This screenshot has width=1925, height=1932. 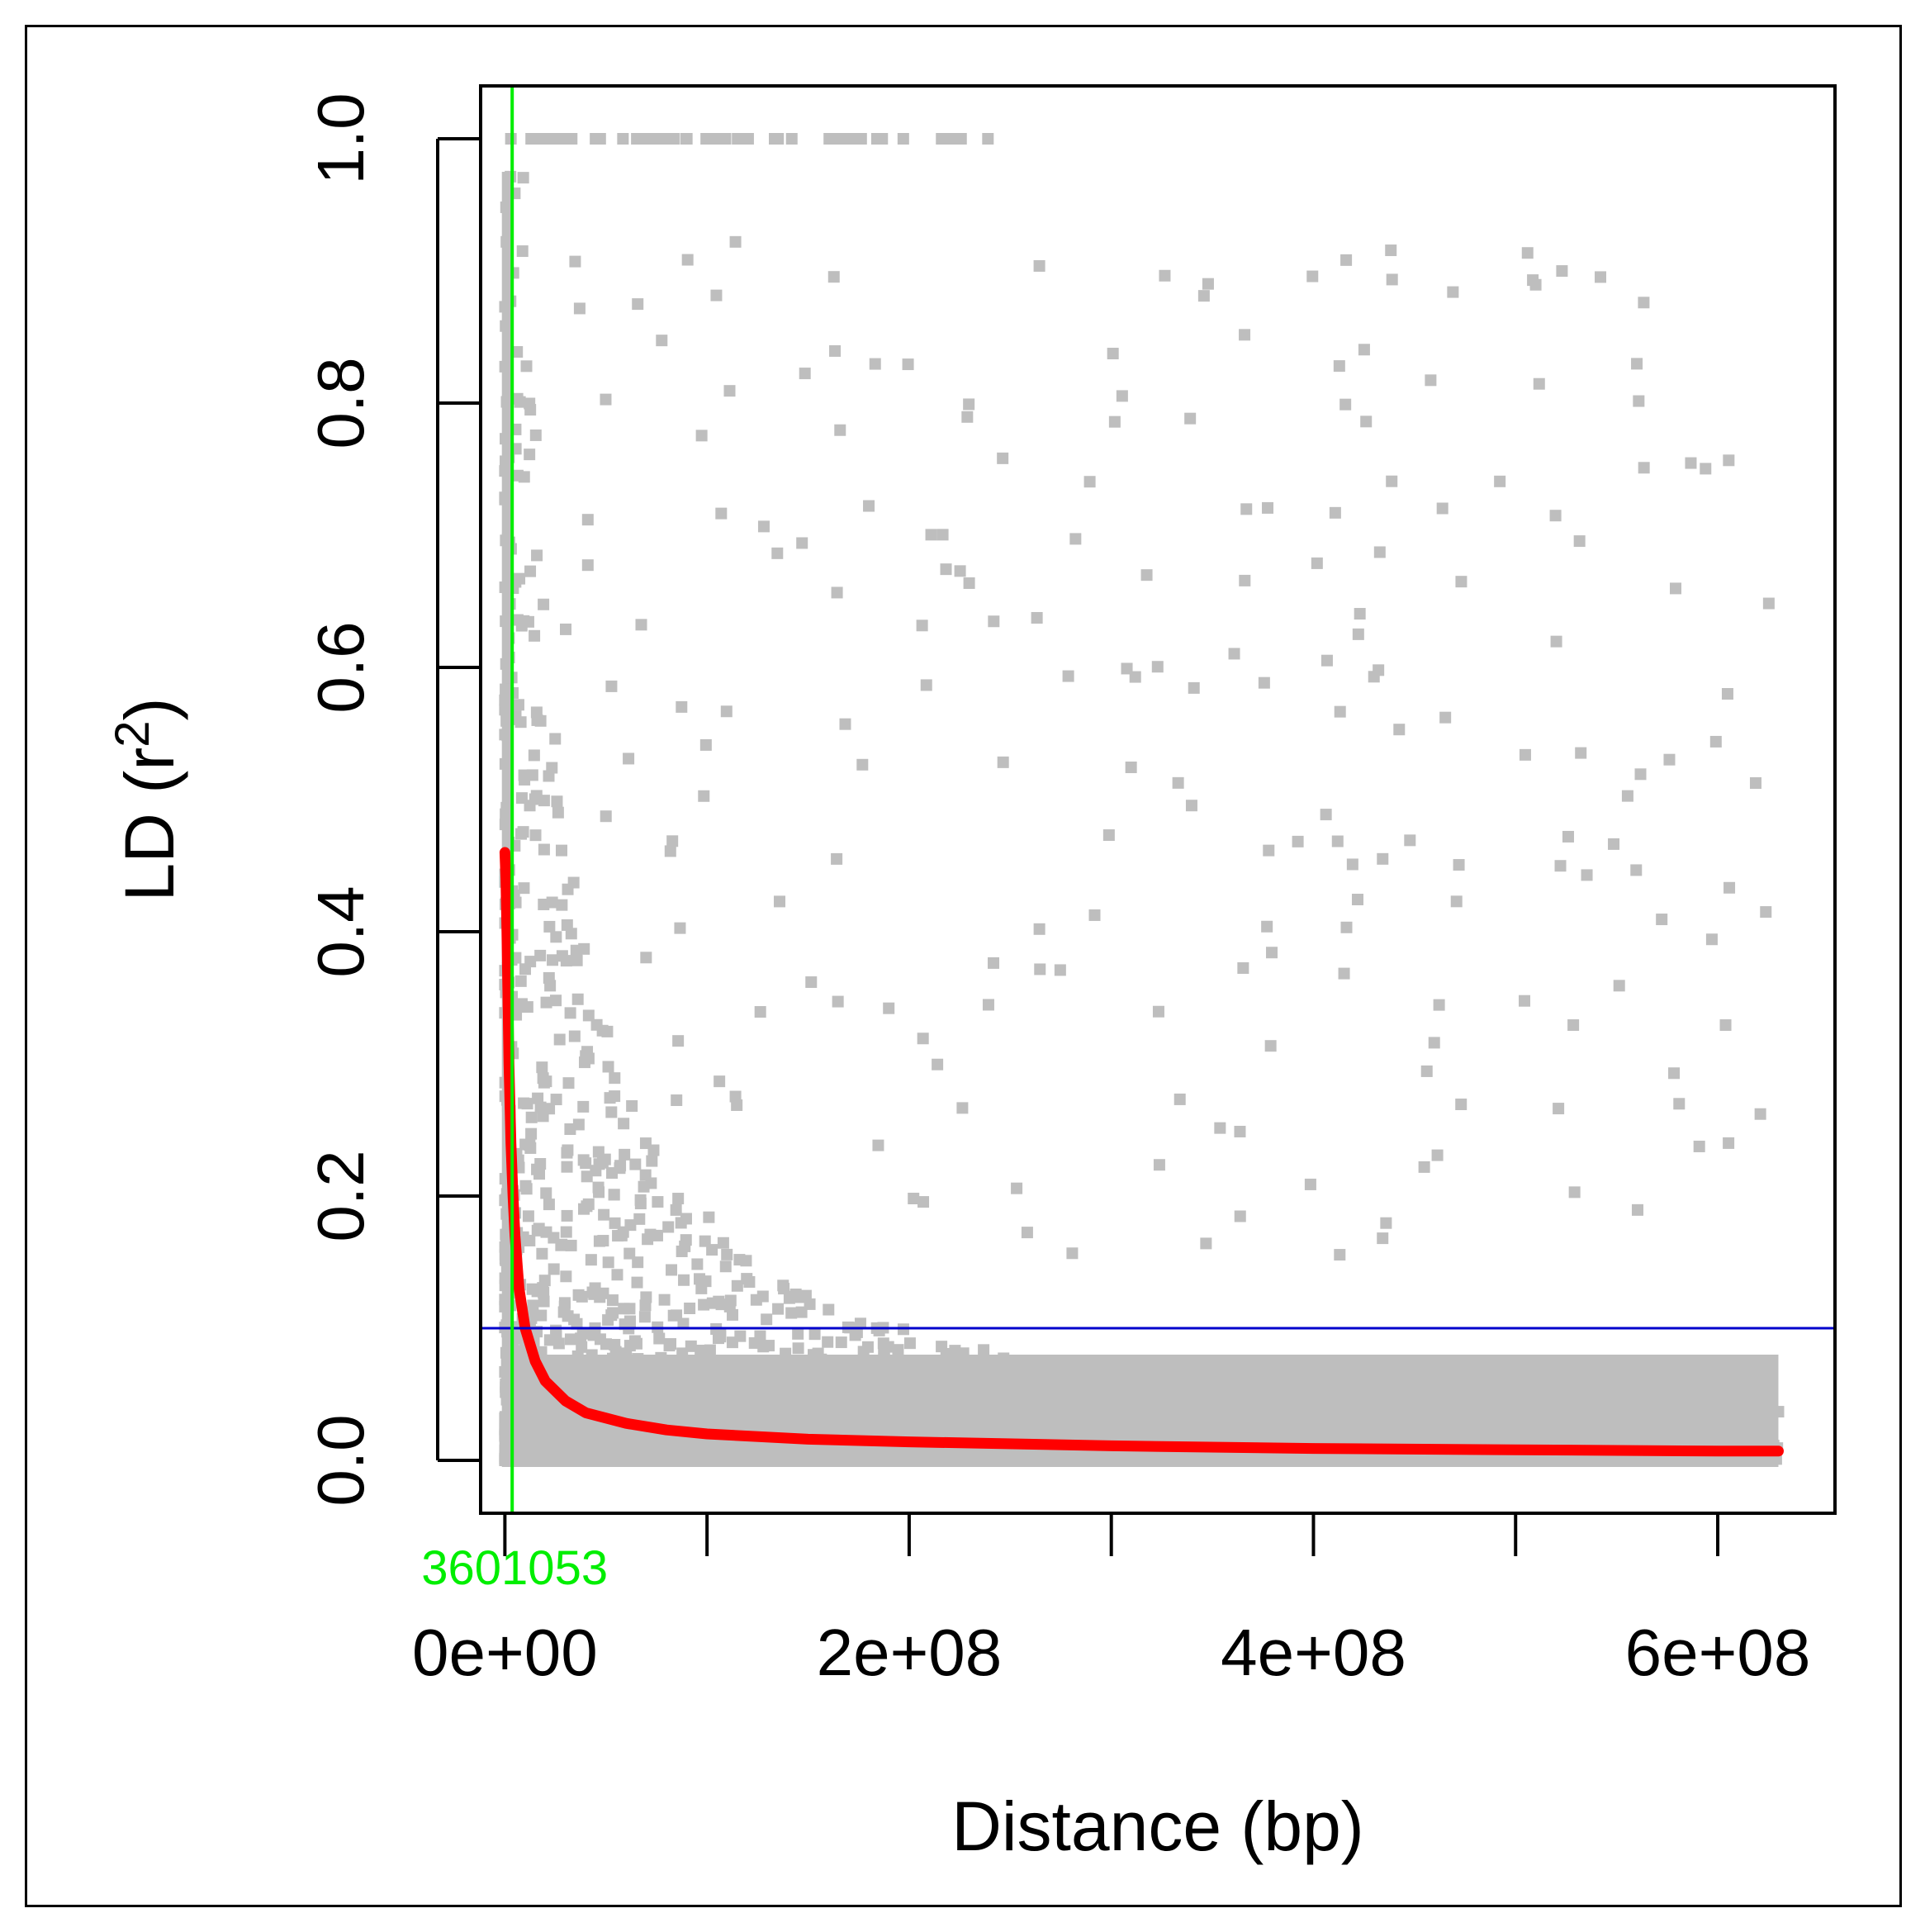 I want to click on y-axis-title-close: ), so click(x=149, y=709).